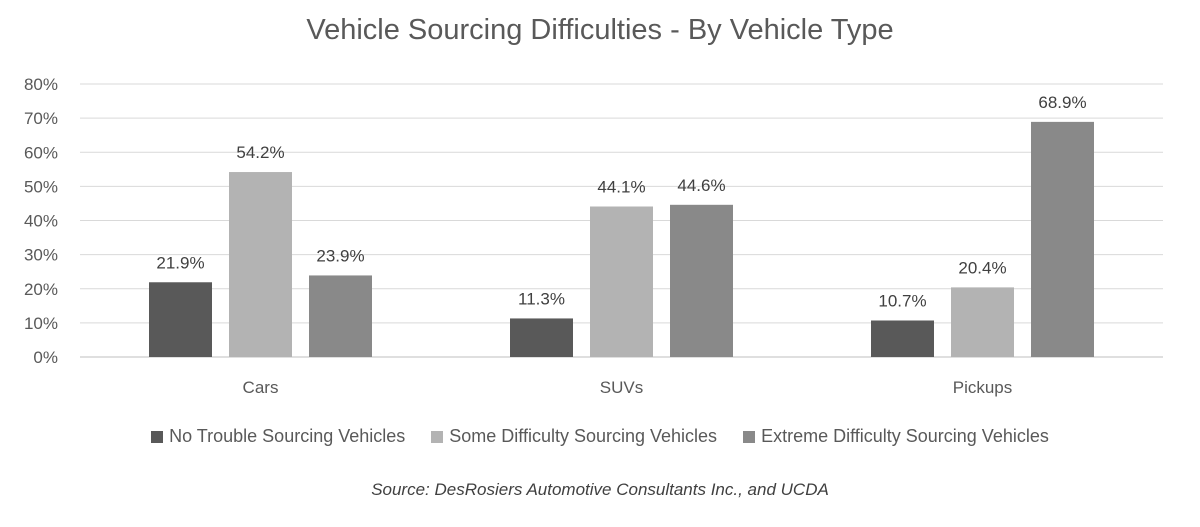 This screenshot has width=1200, height=527. Describe the element at coordinates (983, 387) in the screenshot. I see `x-category-label: Pickups` at that location.